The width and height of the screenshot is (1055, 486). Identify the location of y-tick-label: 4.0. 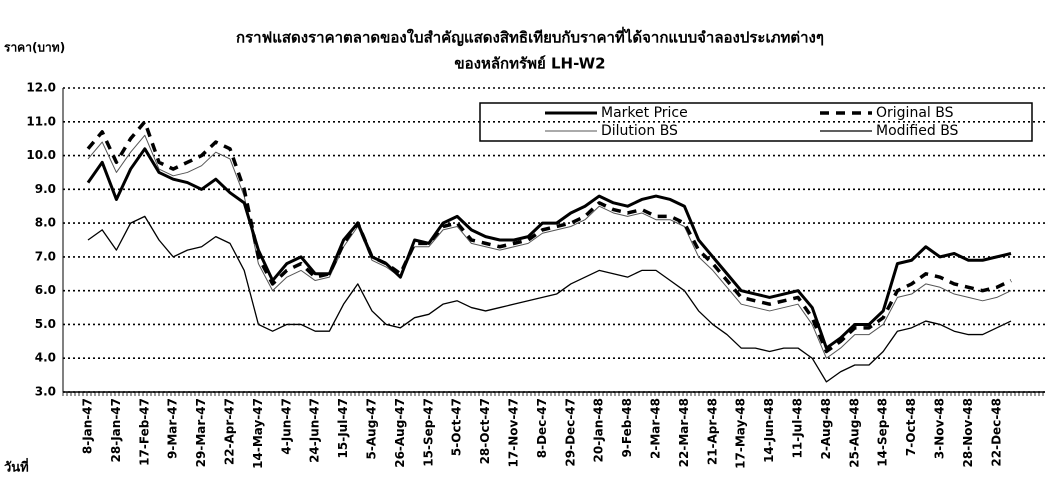
(45, 358).